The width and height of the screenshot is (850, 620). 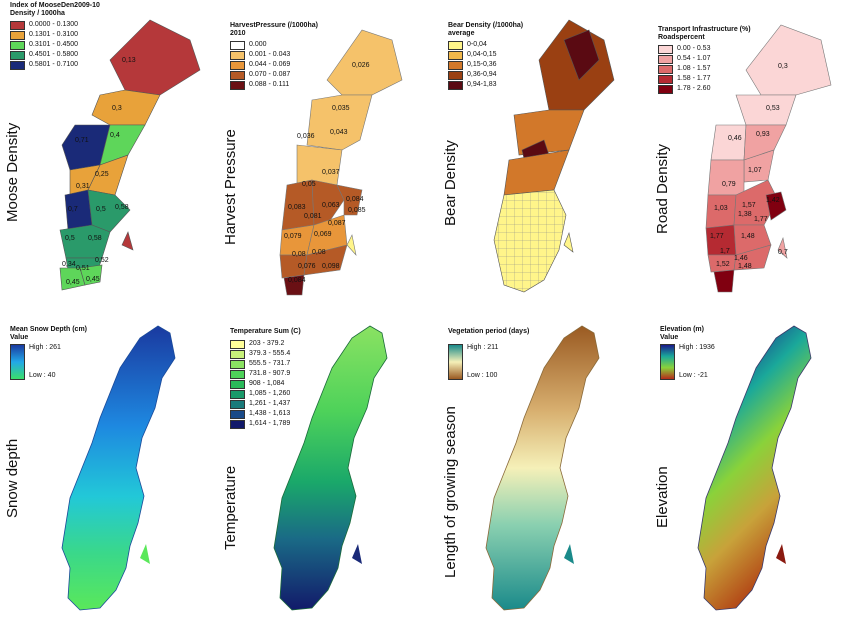 I want to click on map-value-label: 0,71, so click(x=82, y=140).